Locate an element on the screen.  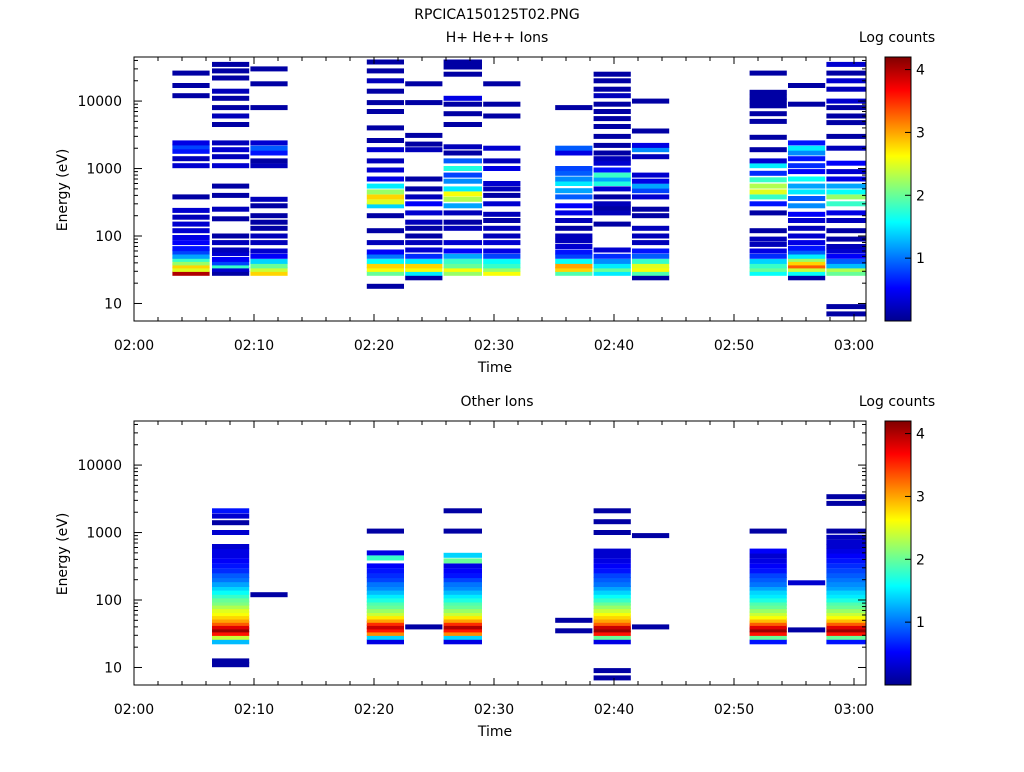
colorbar is located at coordinates (898, 553).